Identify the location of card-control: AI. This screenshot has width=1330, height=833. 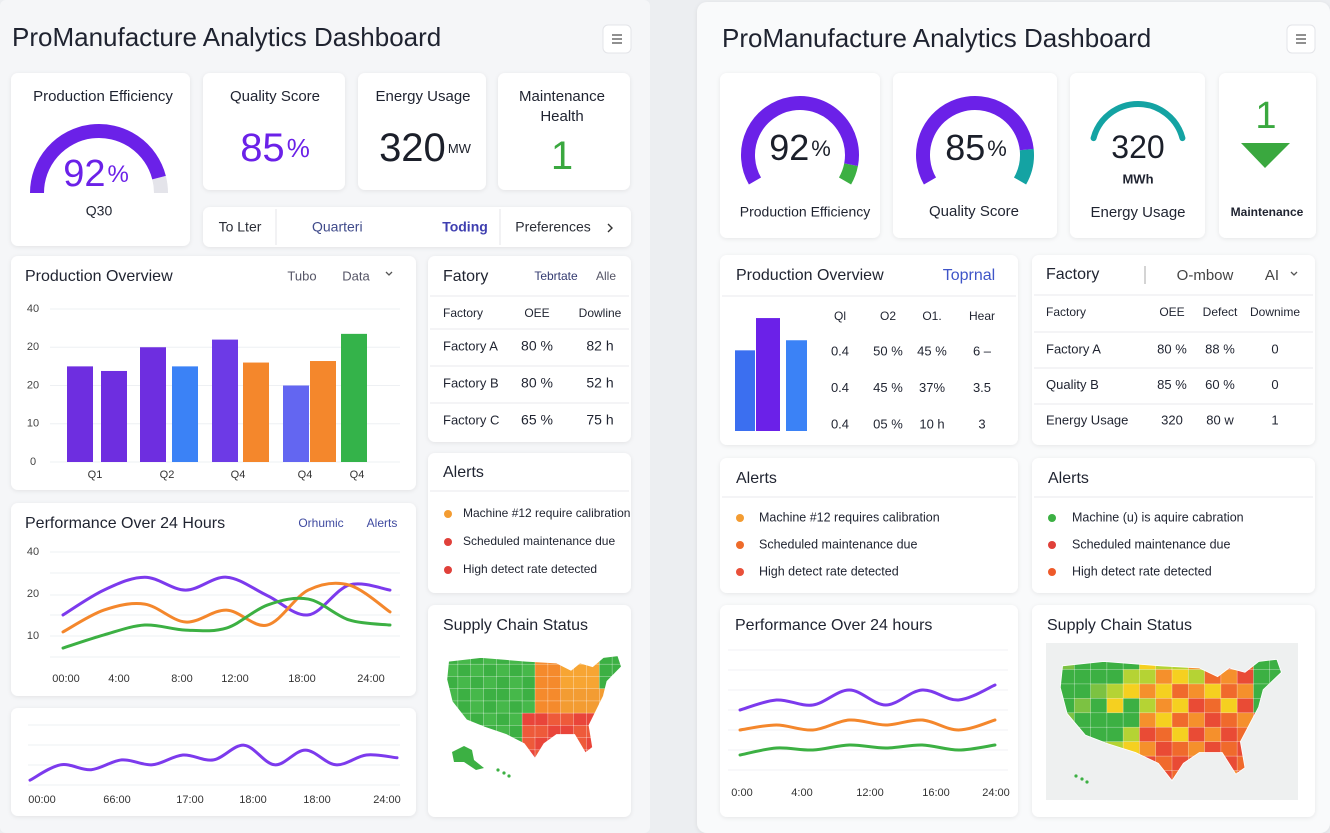
(1272, 275).